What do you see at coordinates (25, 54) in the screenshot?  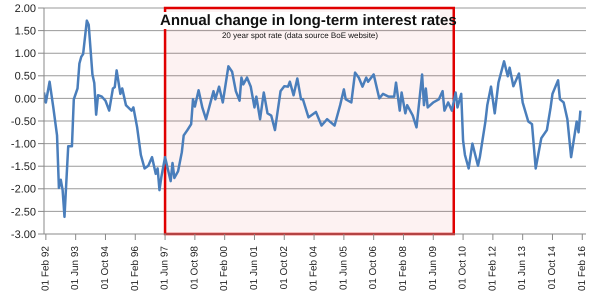 I see `y-tick-label: 1.00` at bounding box center [25, 54].